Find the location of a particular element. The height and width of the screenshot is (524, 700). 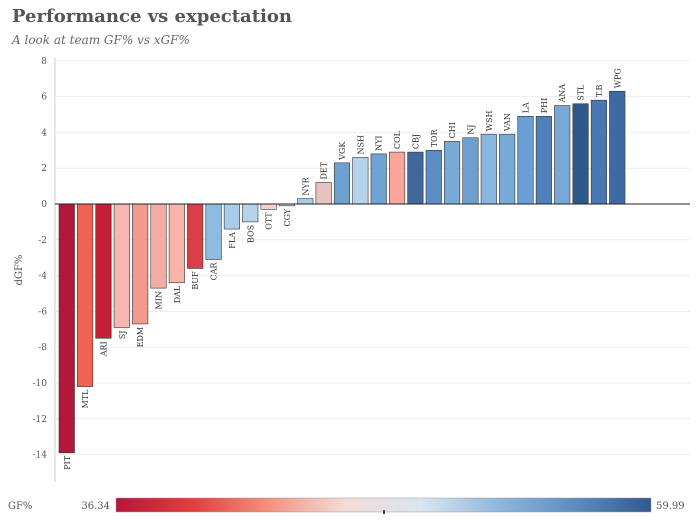

bar-label: NSH is located at coordinates (360, 144).